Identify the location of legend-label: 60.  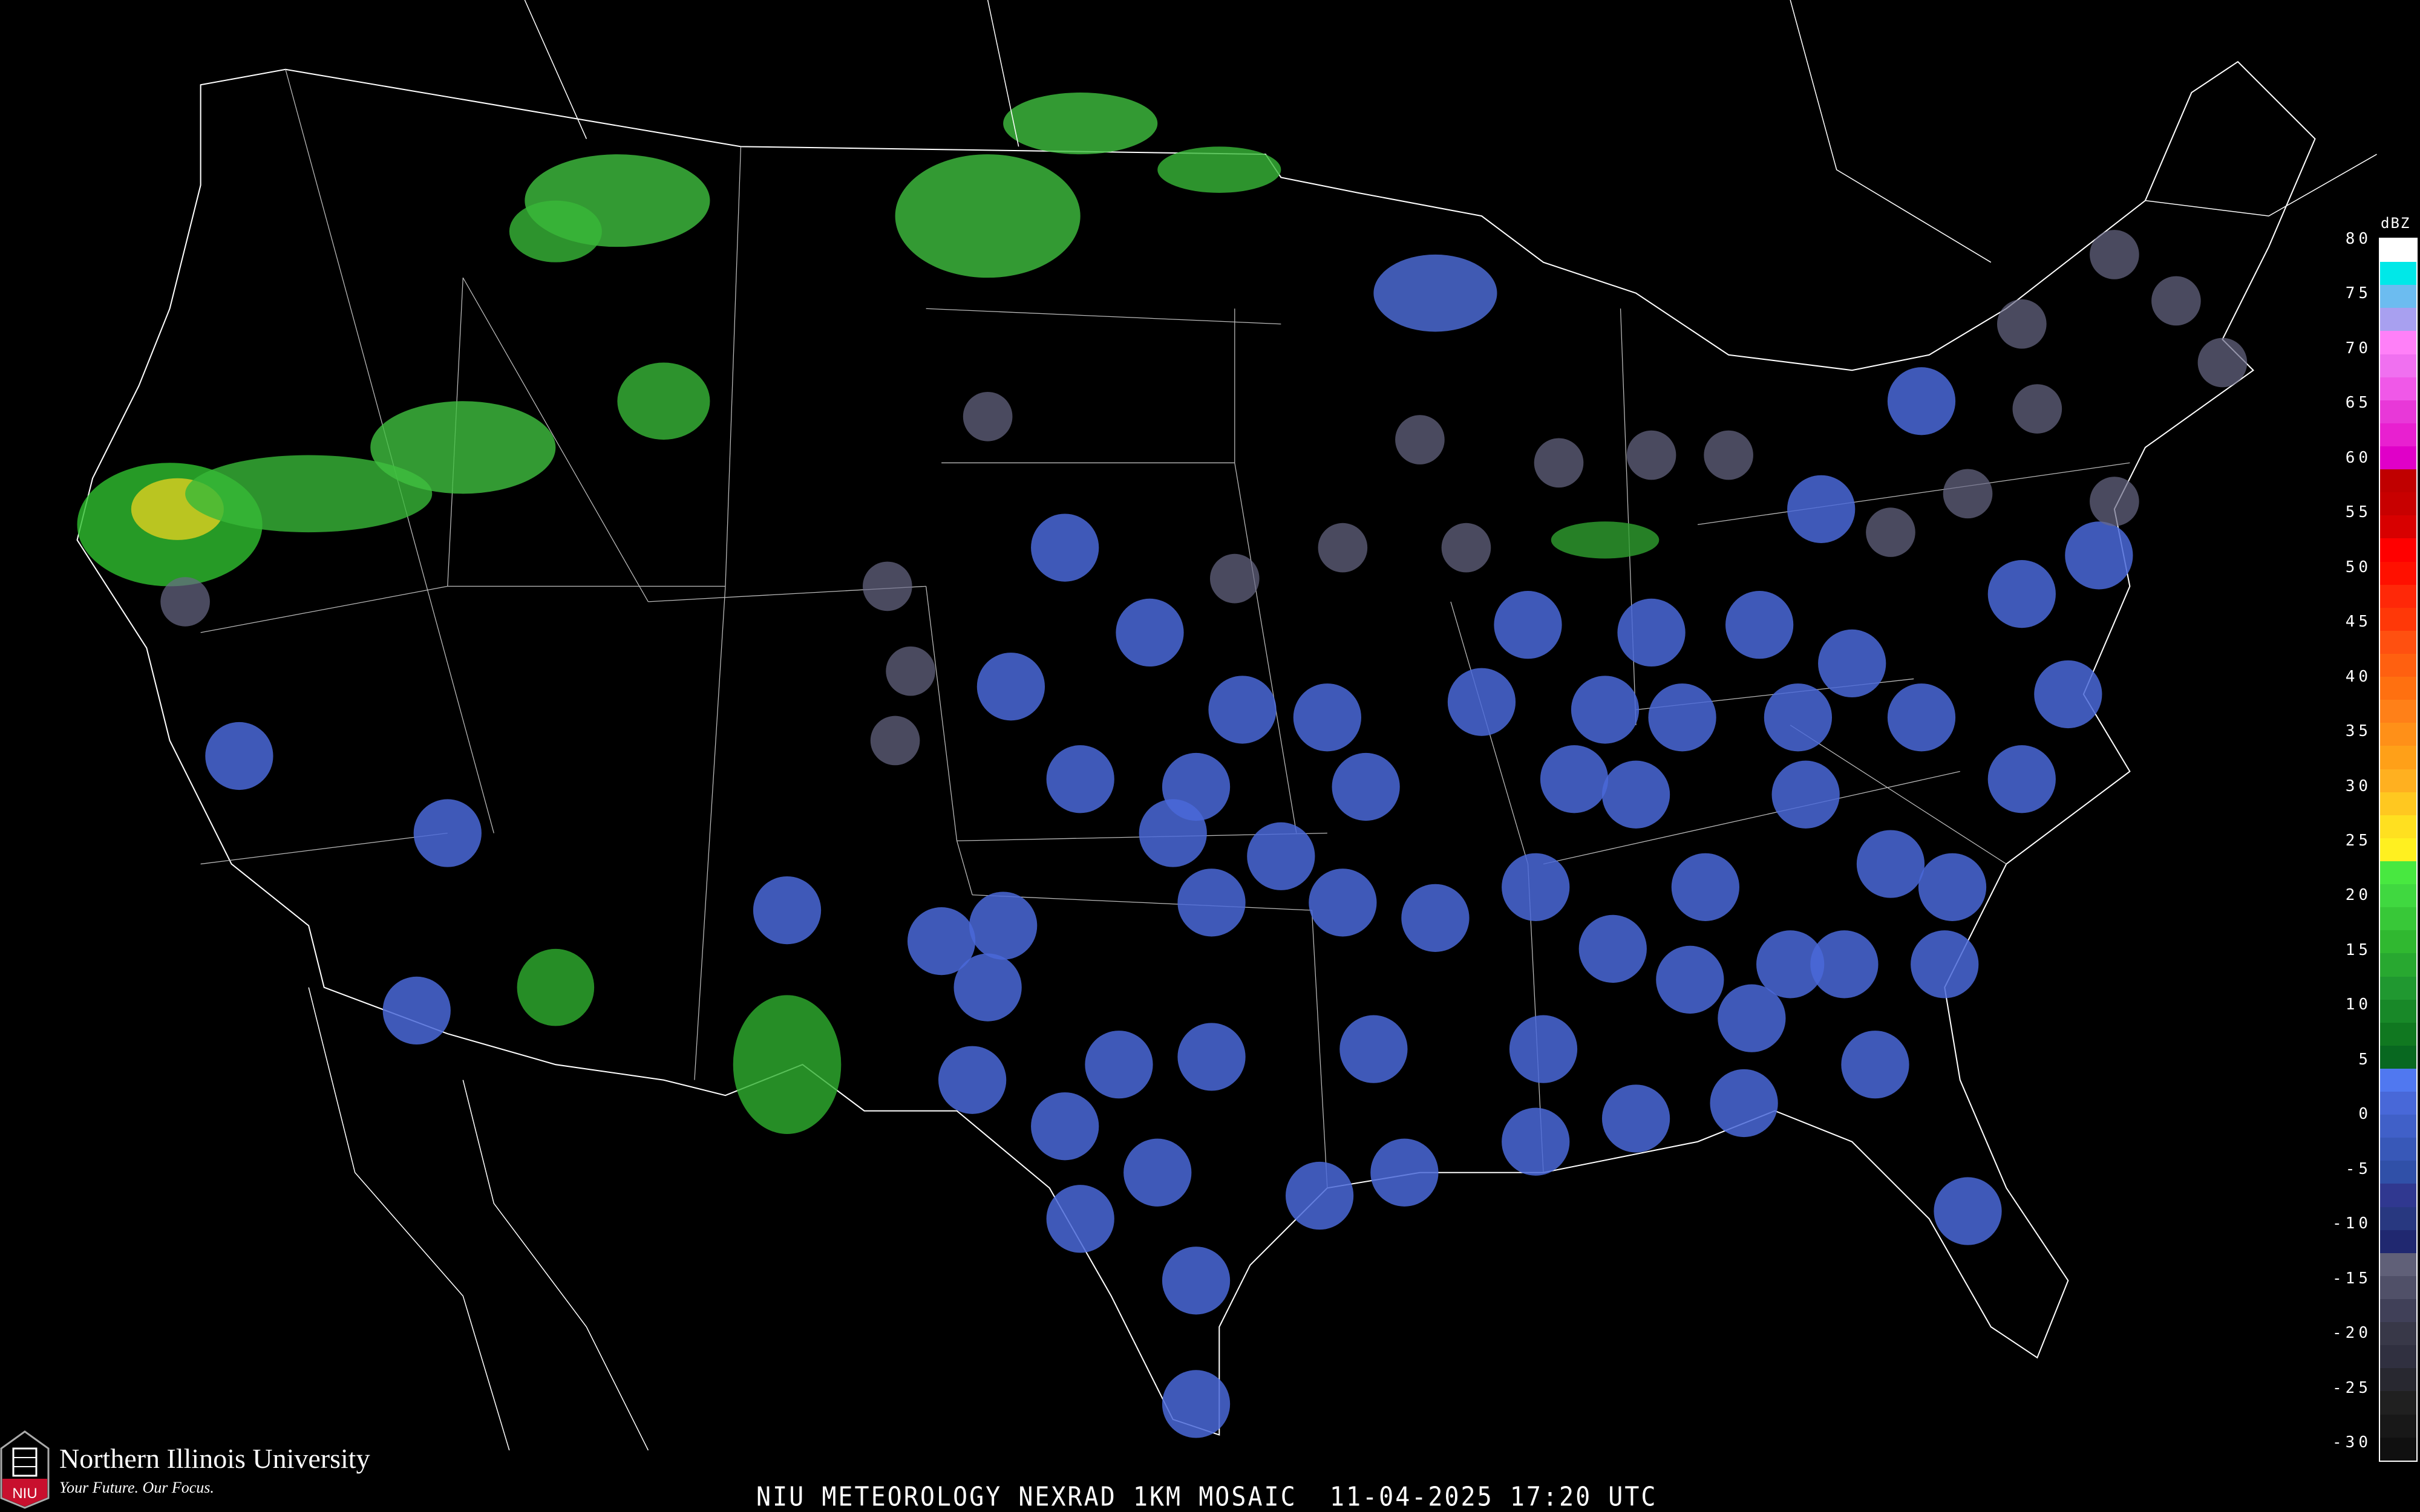
(2358, 458).